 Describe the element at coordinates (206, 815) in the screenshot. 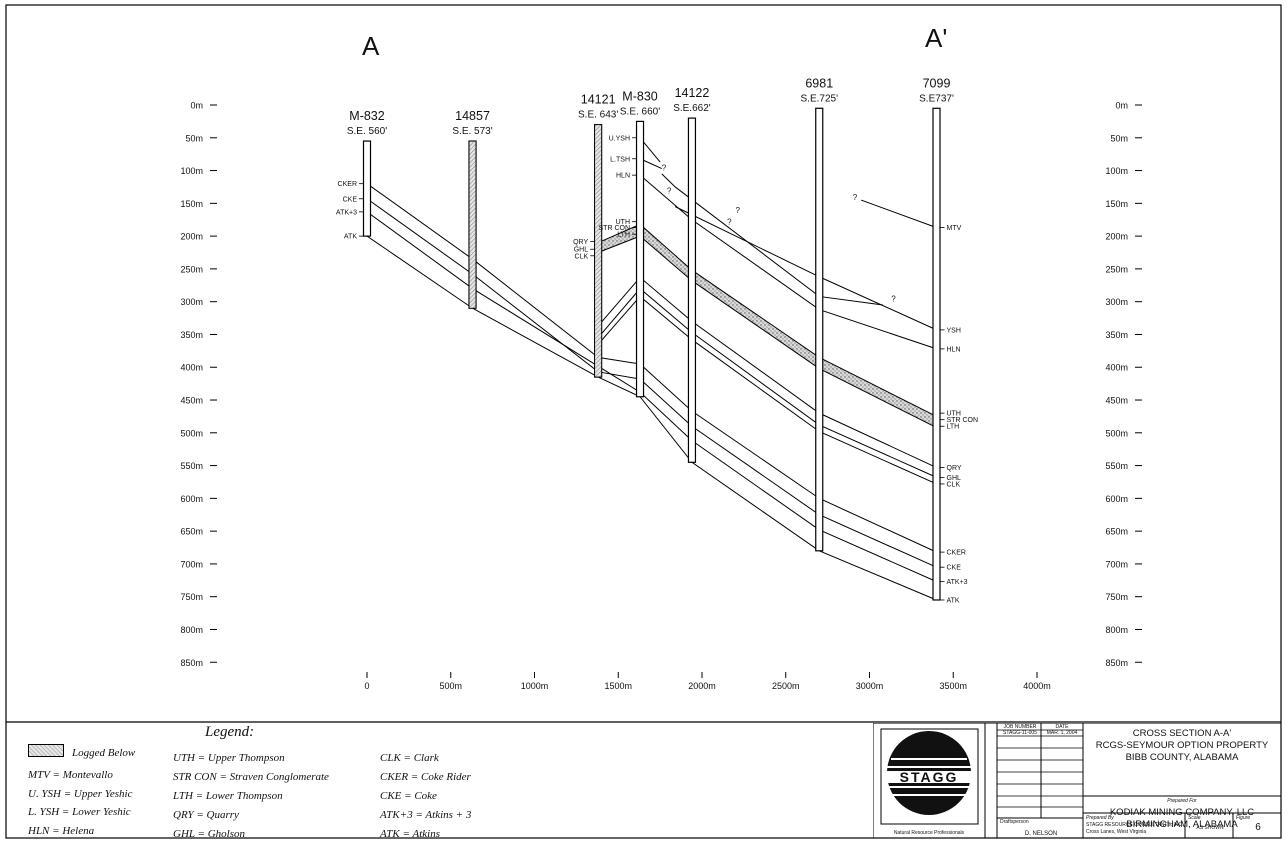

I see `legend-item: QRY = Quarry` at that location.